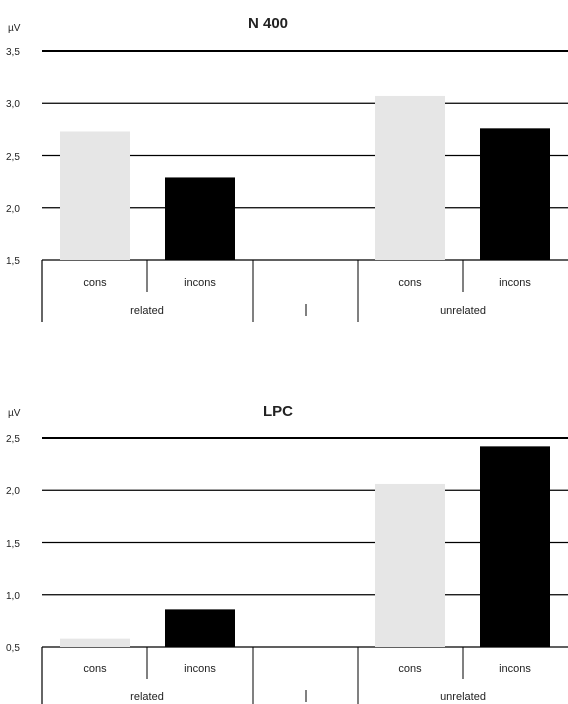 The image size is (568, 704). I want to click on y-tick-label: 0,5, so click(13, 648).